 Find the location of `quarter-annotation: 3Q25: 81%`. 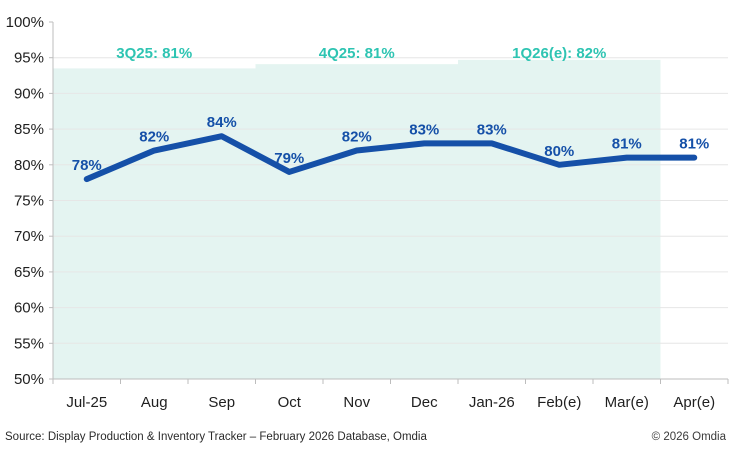

quarter-annotation: 3Q25: 81% is located at coordinates (154, 53).